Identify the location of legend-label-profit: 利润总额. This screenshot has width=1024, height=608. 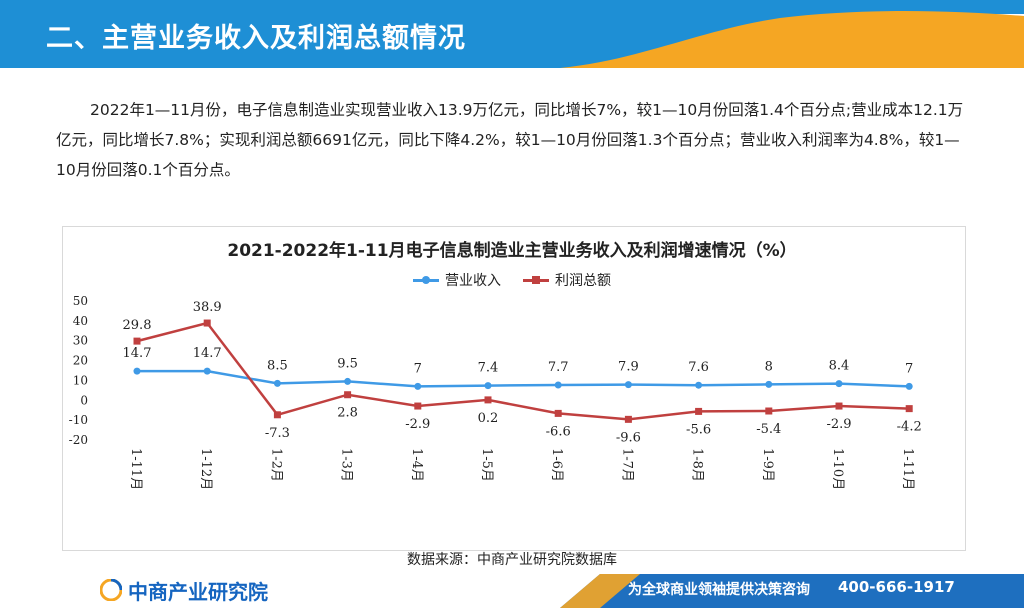
(583, 281).